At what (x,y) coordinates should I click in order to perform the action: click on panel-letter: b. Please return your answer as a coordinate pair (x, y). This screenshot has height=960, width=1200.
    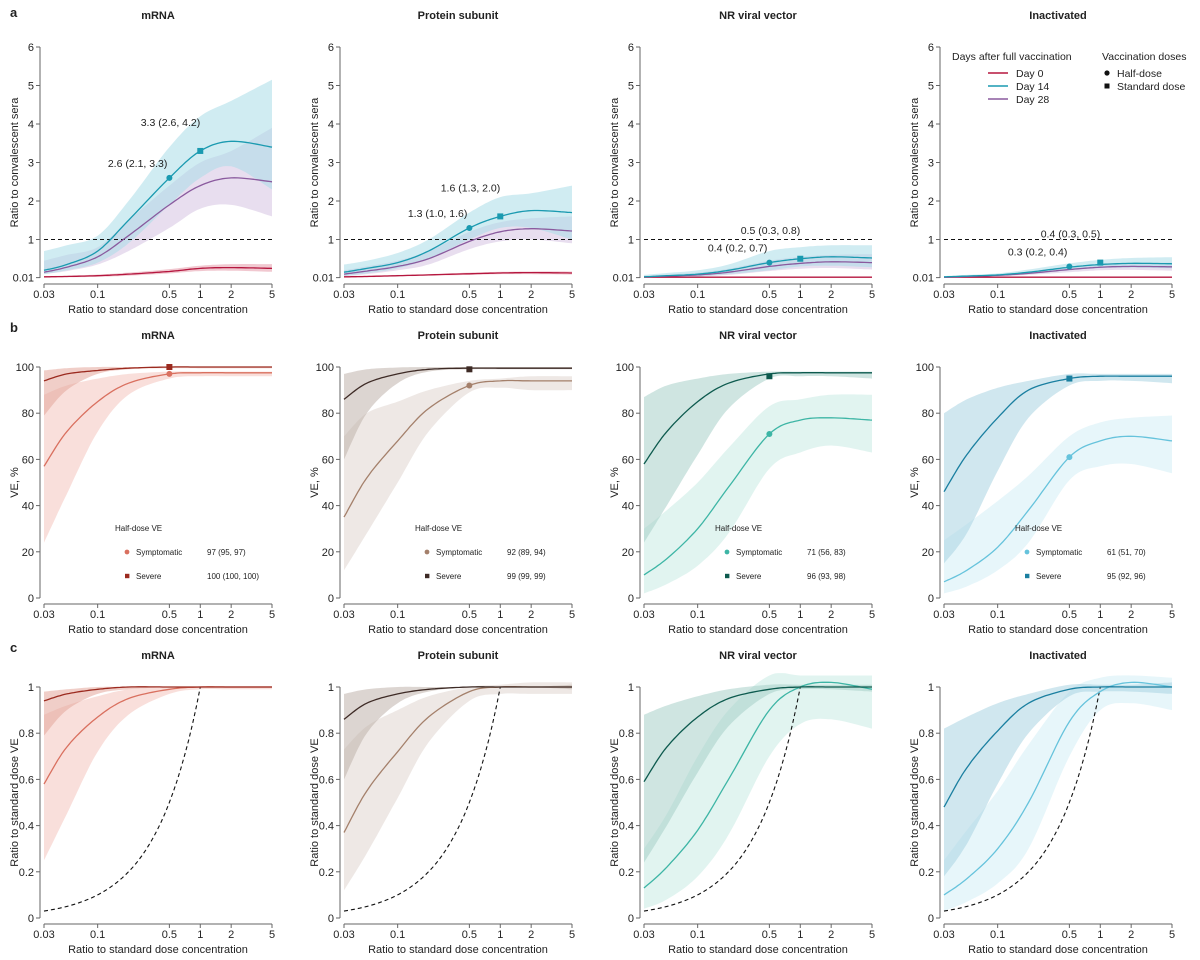
    Looking at the image, I should click on (14, 327).